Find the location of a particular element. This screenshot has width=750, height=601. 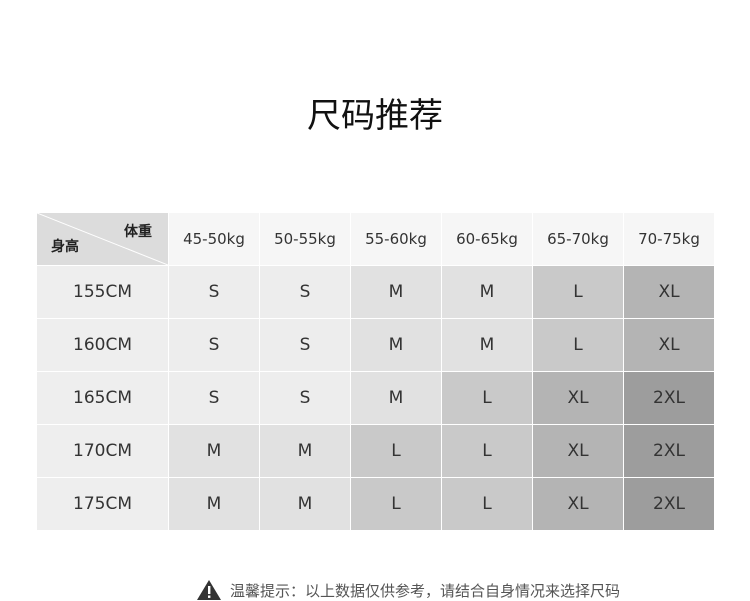

diagonal-line is located at coordinates (102, 239).